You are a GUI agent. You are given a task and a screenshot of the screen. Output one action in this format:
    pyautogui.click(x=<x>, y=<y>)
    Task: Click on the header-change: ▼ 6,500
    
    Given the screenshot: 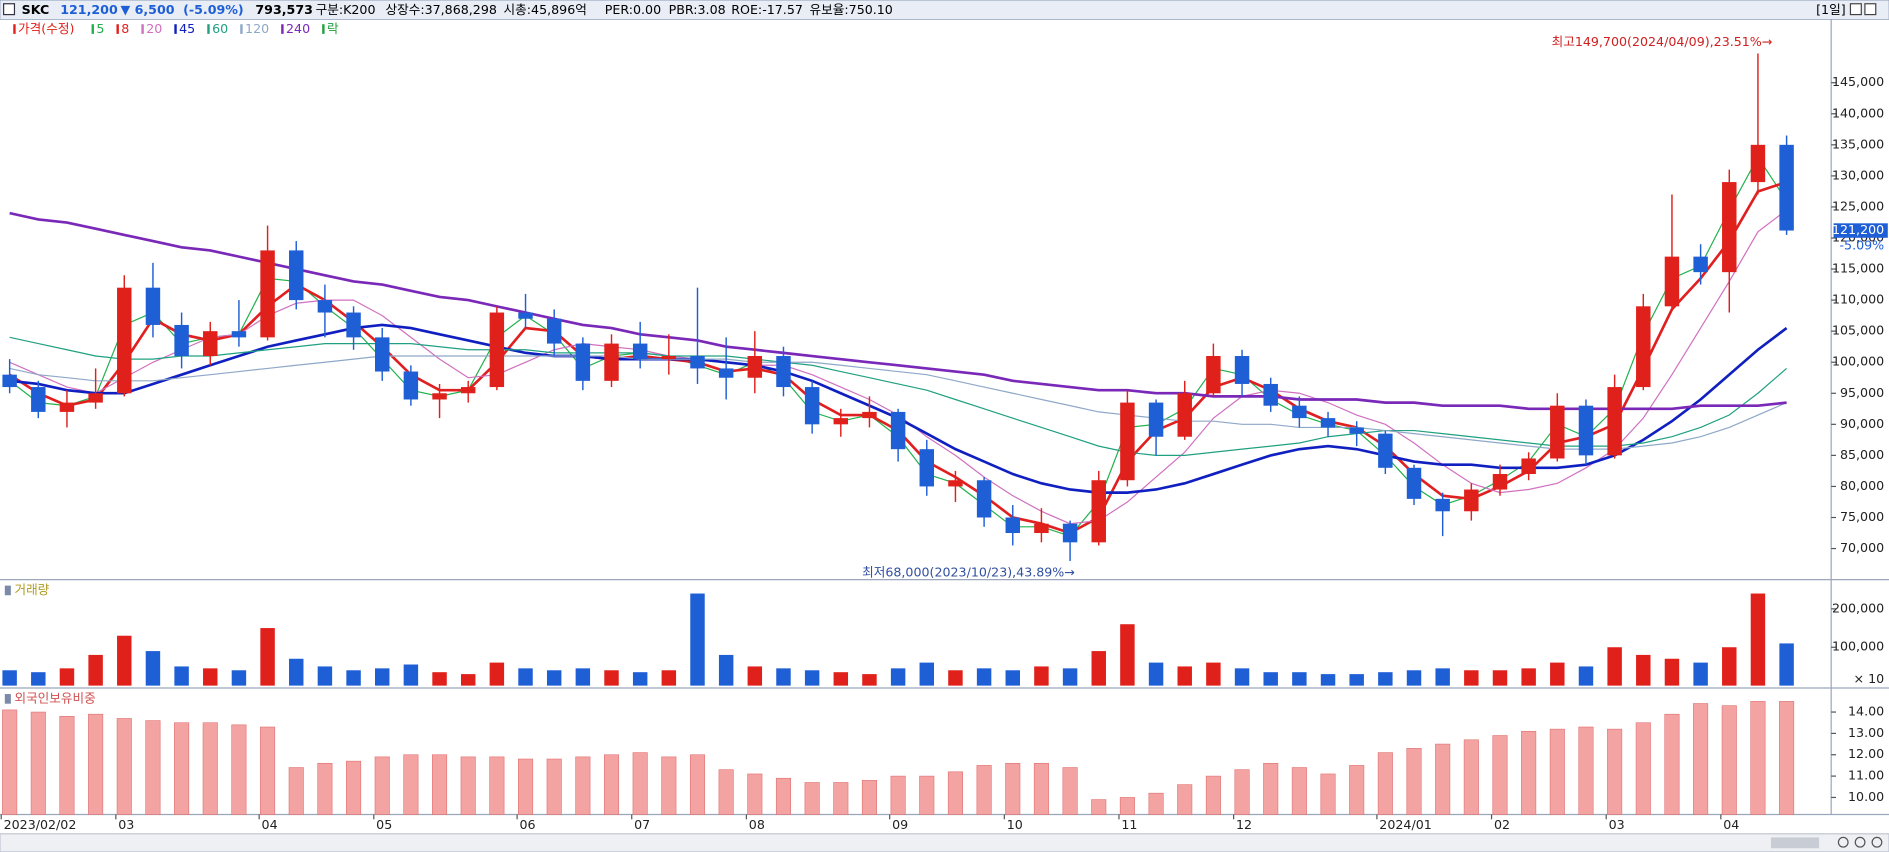 What is the action you would take?
    pyautogui.click(x=147, y=9)
    